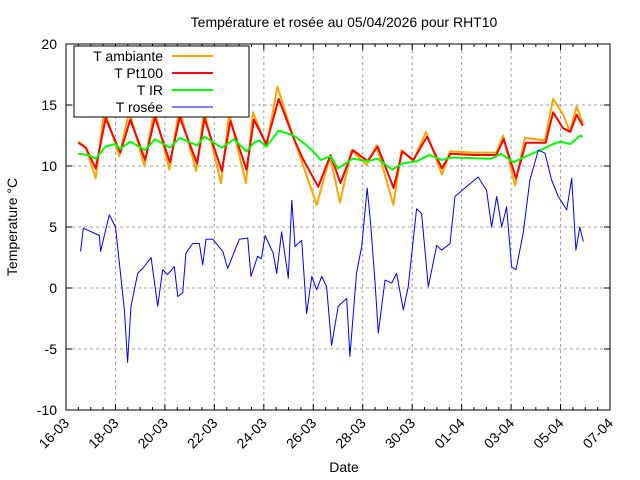 The height and width of the screenshot is (480, 640). What do you see at coordinates (251, 433) in the screenshot?
I see `x-tick-label: 24-03` at bounding box center [251, 433].